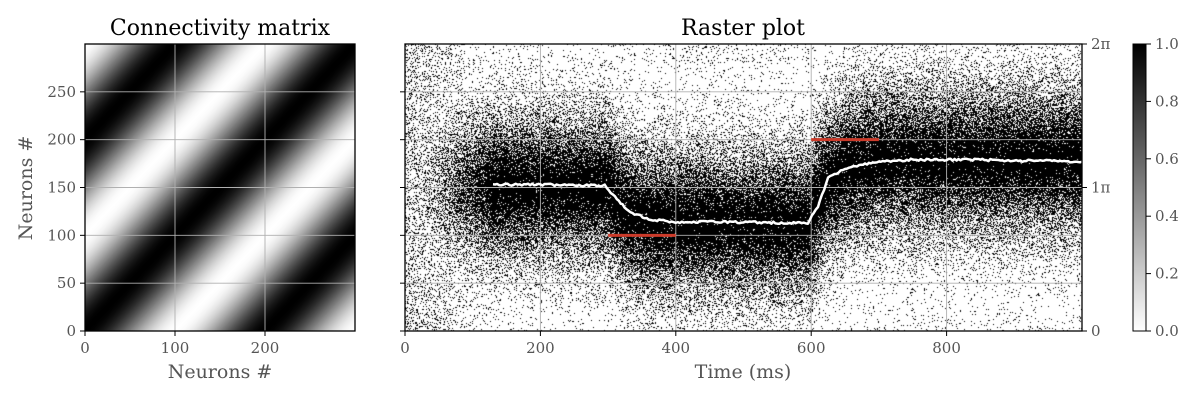 This screenshot has height=400, width=1200. I want to click on colorbar-tick-label: 0.6, so click(1167, 159).